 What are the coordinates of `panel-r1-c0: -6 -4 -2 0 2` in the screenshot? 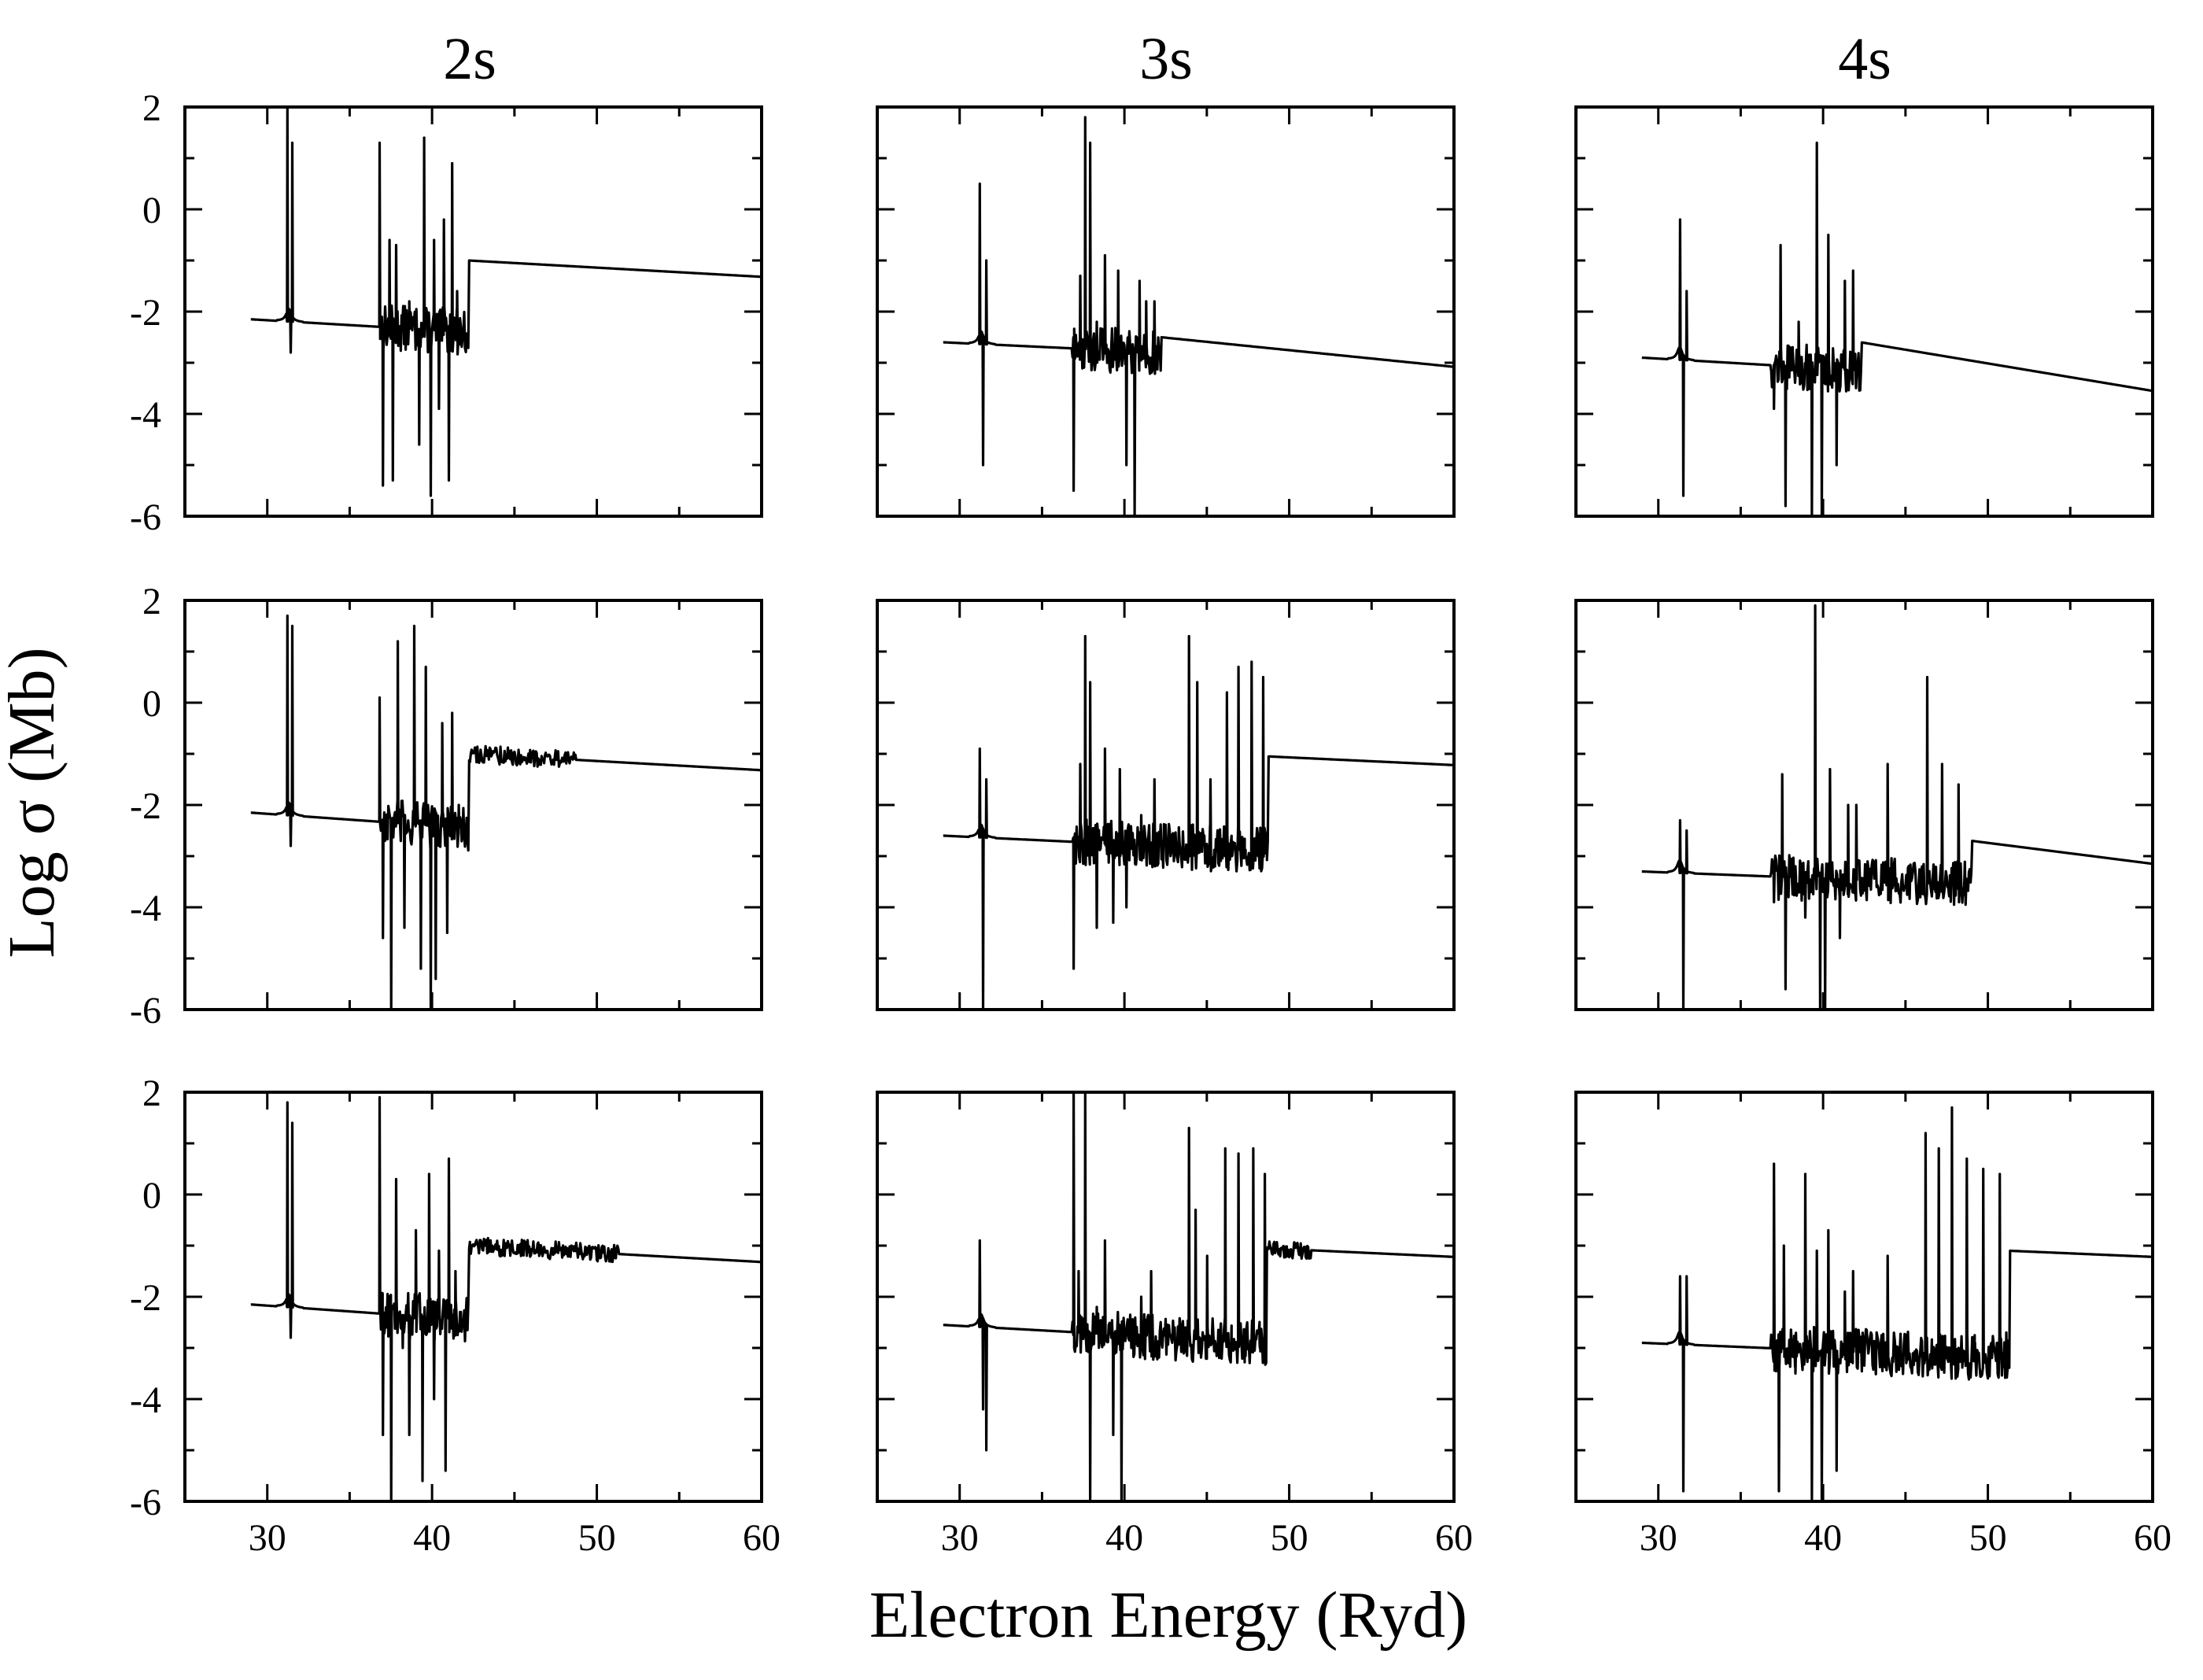 It's located at (447, 806).